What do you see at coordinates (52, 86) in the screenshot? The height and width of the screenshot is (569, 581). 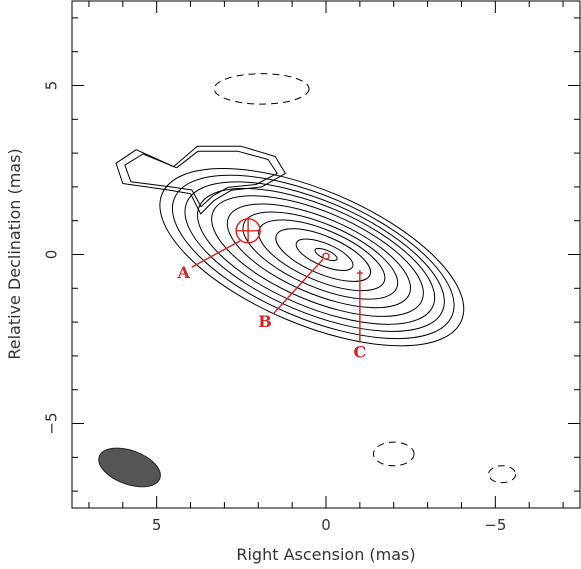 I see `y-tick-label: 5` at bounding box center [52, 86].